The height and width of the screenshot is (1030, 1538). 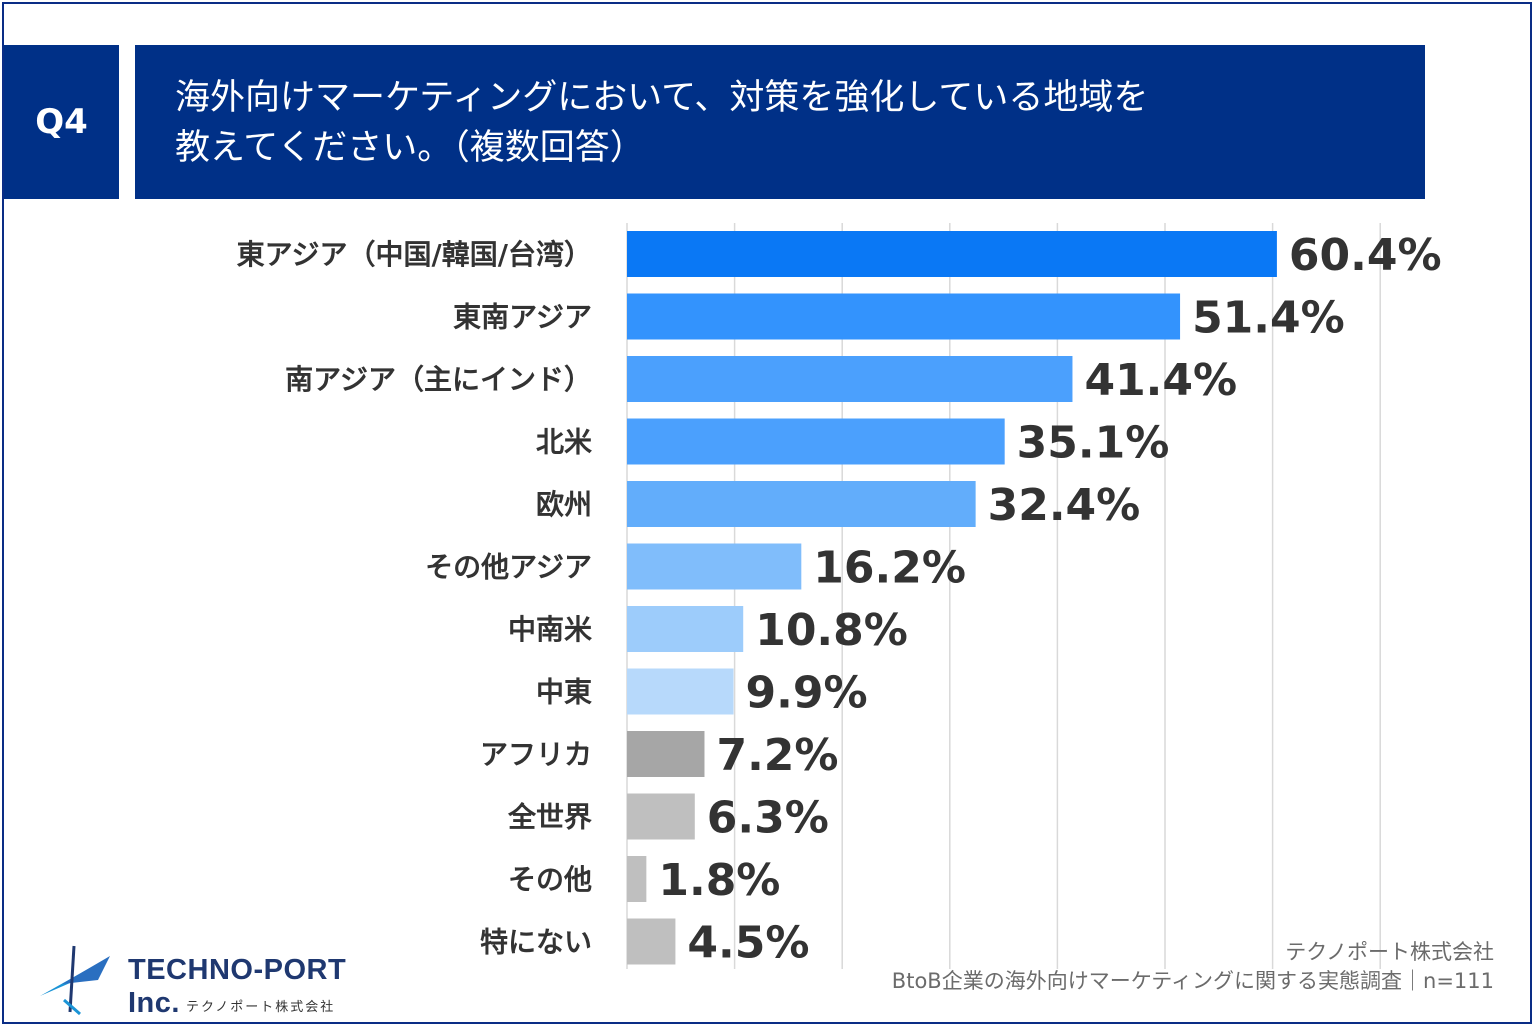 What do you see at coordinates (1268, 318) in the screenshot?
I see `value-label: 51.4%` at bounding box center [1268, 318].